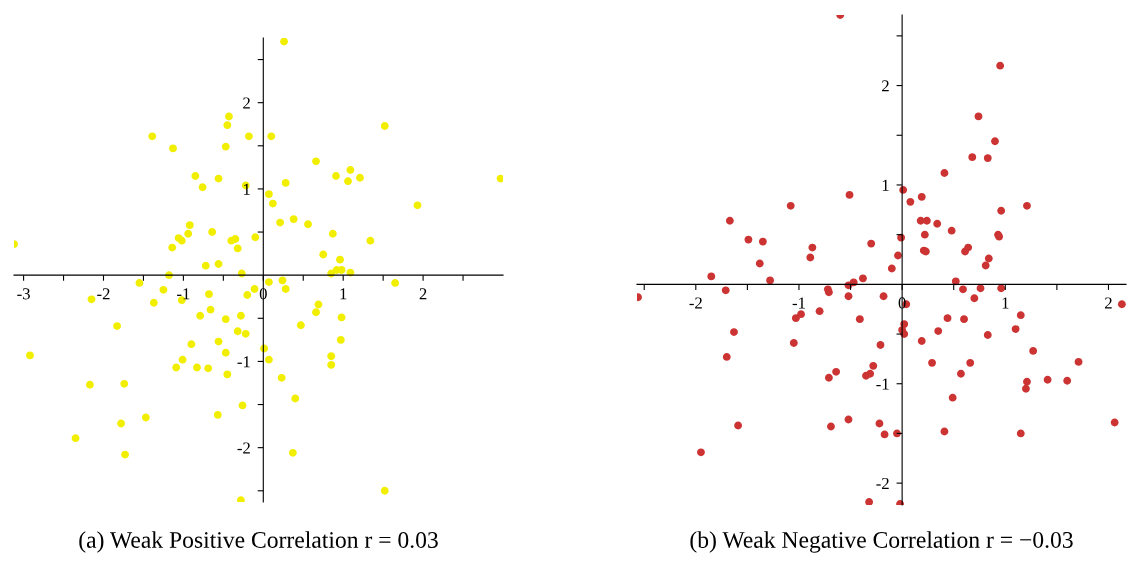 Image resolution: width=1130 pixels, height=563 pixels. What do you see at coordinates (885, 185) in the screenshot?
I see `y-tick-label: 1` at bounding box center [885, 185].